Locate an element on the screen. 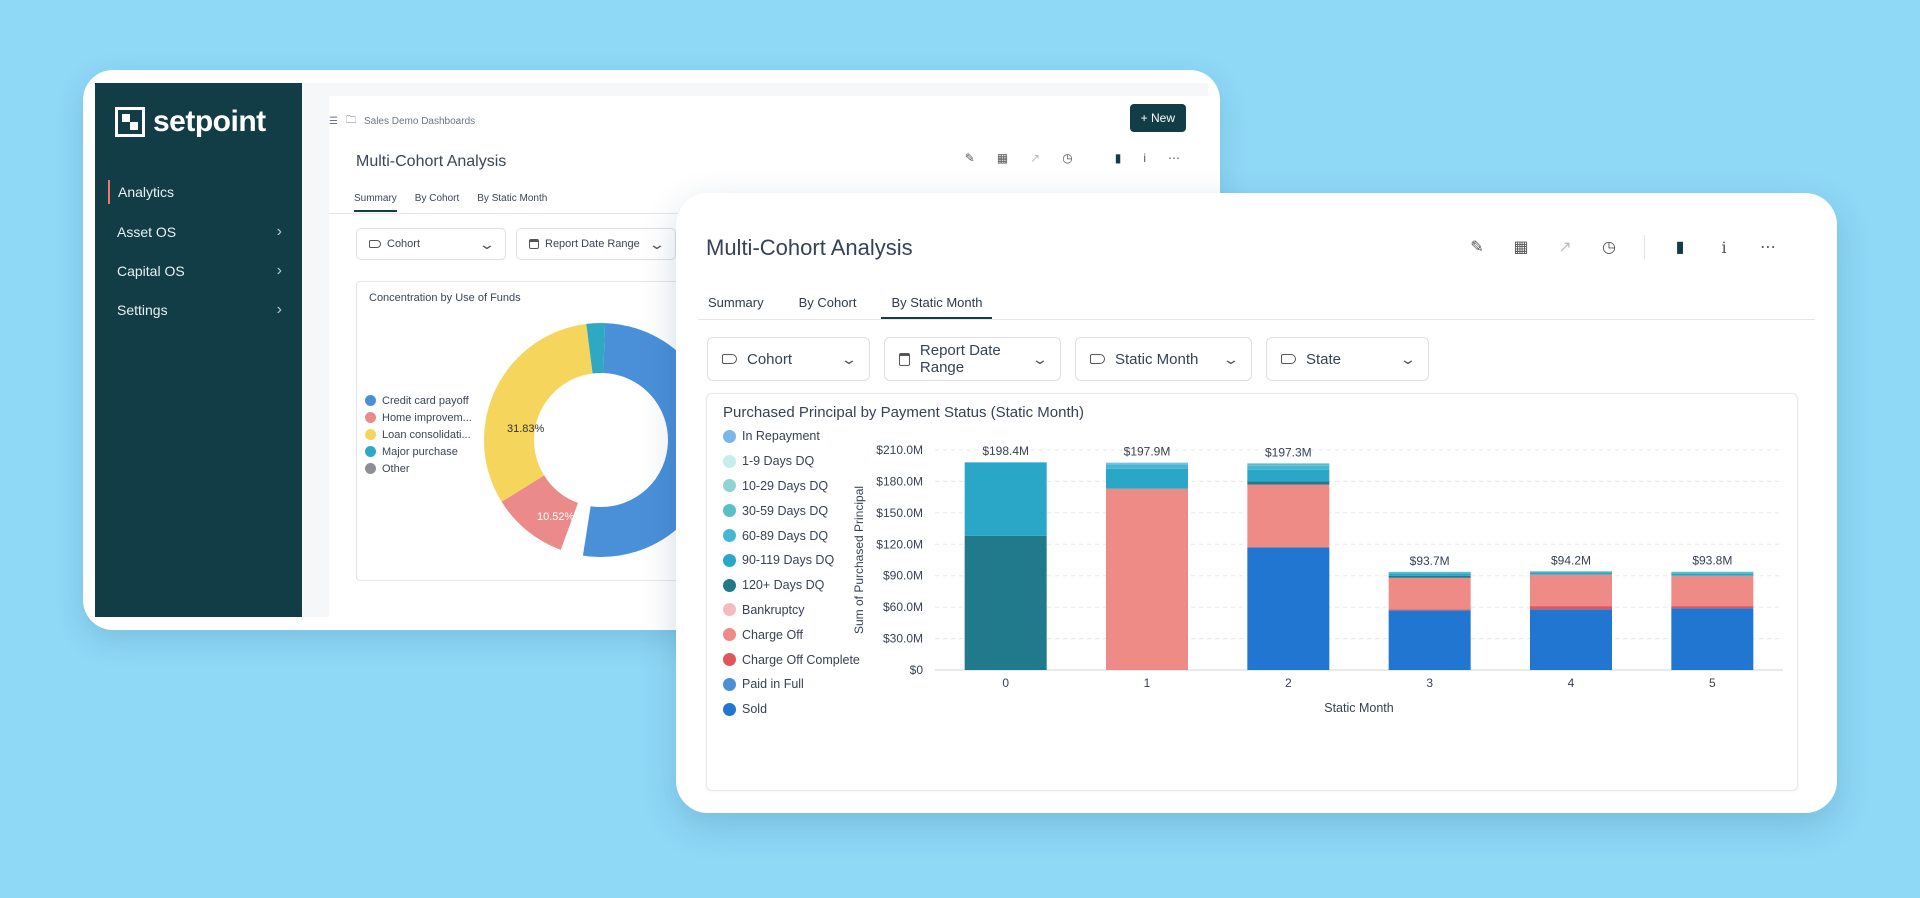 The width and height of the screenshot is (1920, 898). legend-item-120-days-dq: 120+ Days DQ is located at coordinates (791, 585).